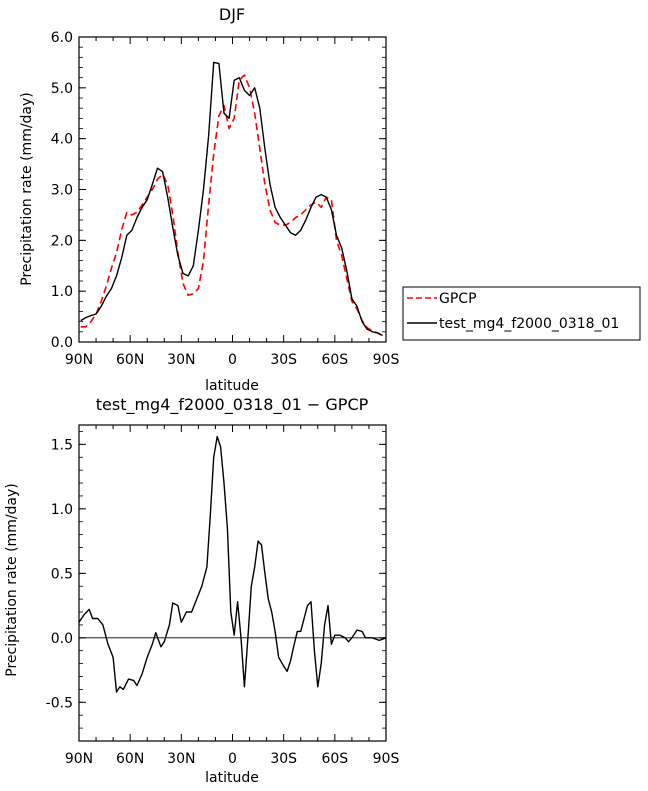  What do you see at coordinates (27, 189) in the screenshot?
I see `top-y-axis-label: Precipitation rate (mm/day)` at bounding box center [27, 189].